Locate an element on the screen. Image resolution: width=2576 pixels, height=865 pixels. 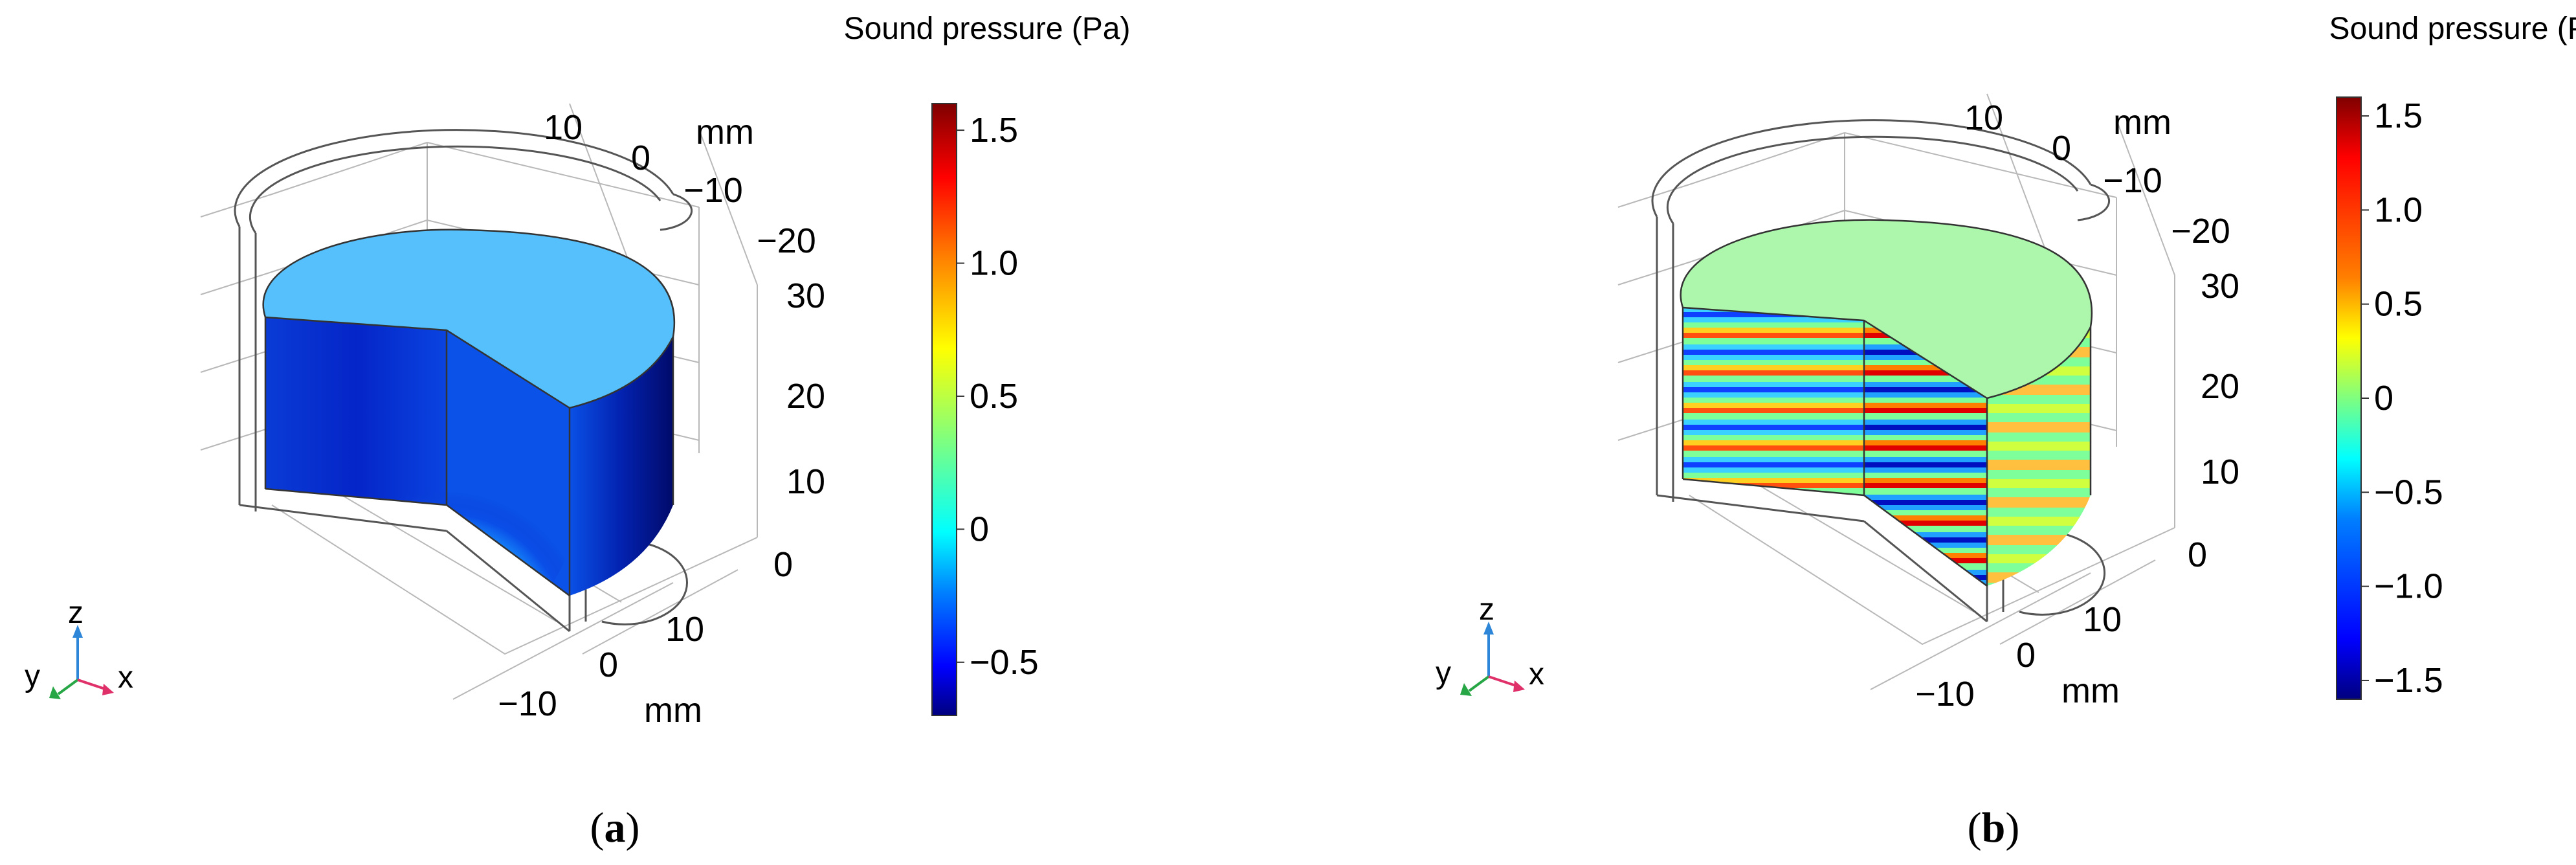
colorbar-ticks-a: 1.5 1.0 0.5 0 −0.5 is located at coordinates (998, 396).